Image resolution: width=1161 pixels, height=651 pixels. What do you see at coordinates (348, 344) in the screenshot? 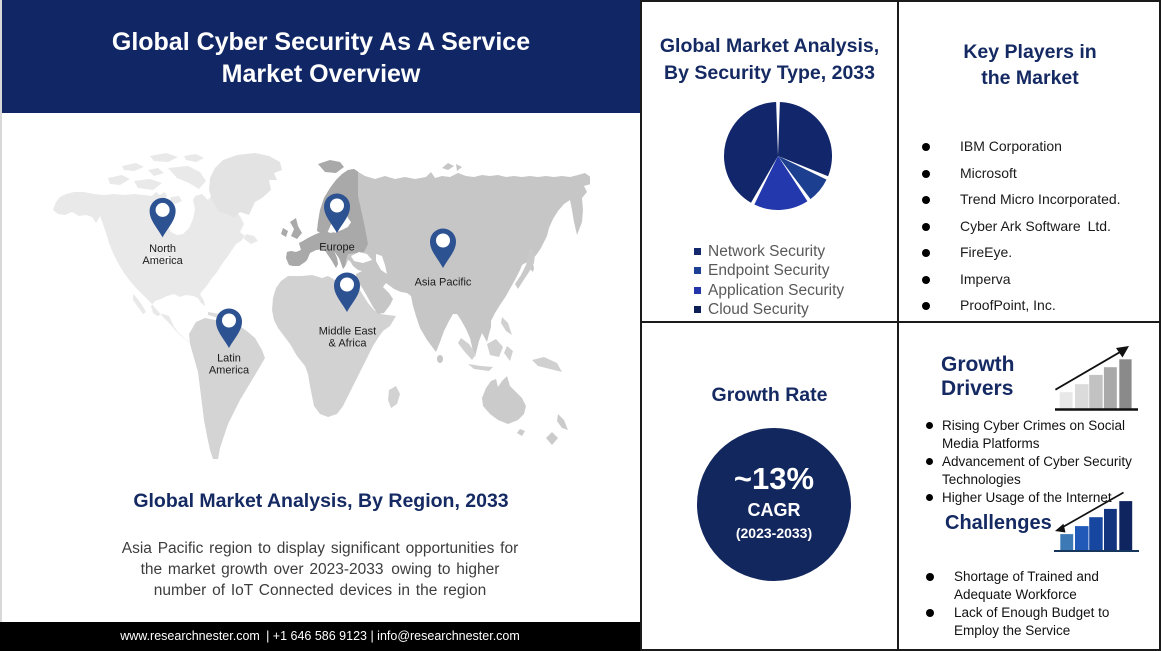
I see `svg-text: & Africa` at bounding box center [348, 344].